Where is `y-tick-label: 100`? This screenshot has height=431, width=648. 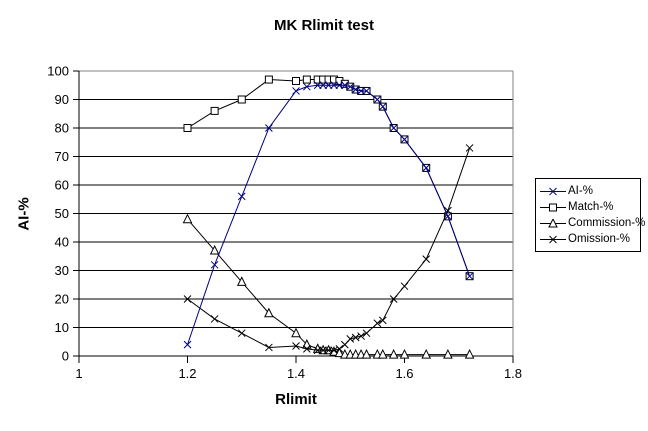
y-tick-label: 100 is located at coordinates (58, 71).